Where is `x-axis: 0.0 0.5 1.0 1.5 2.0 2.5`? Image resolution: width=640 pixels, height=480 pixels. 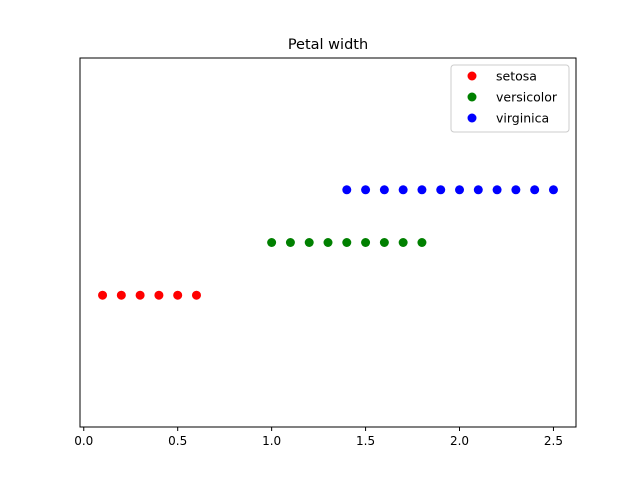
x-axis: 0.0 0.5 1.0 1.5 2.0 2.5 is located at coordinates (318, 437).